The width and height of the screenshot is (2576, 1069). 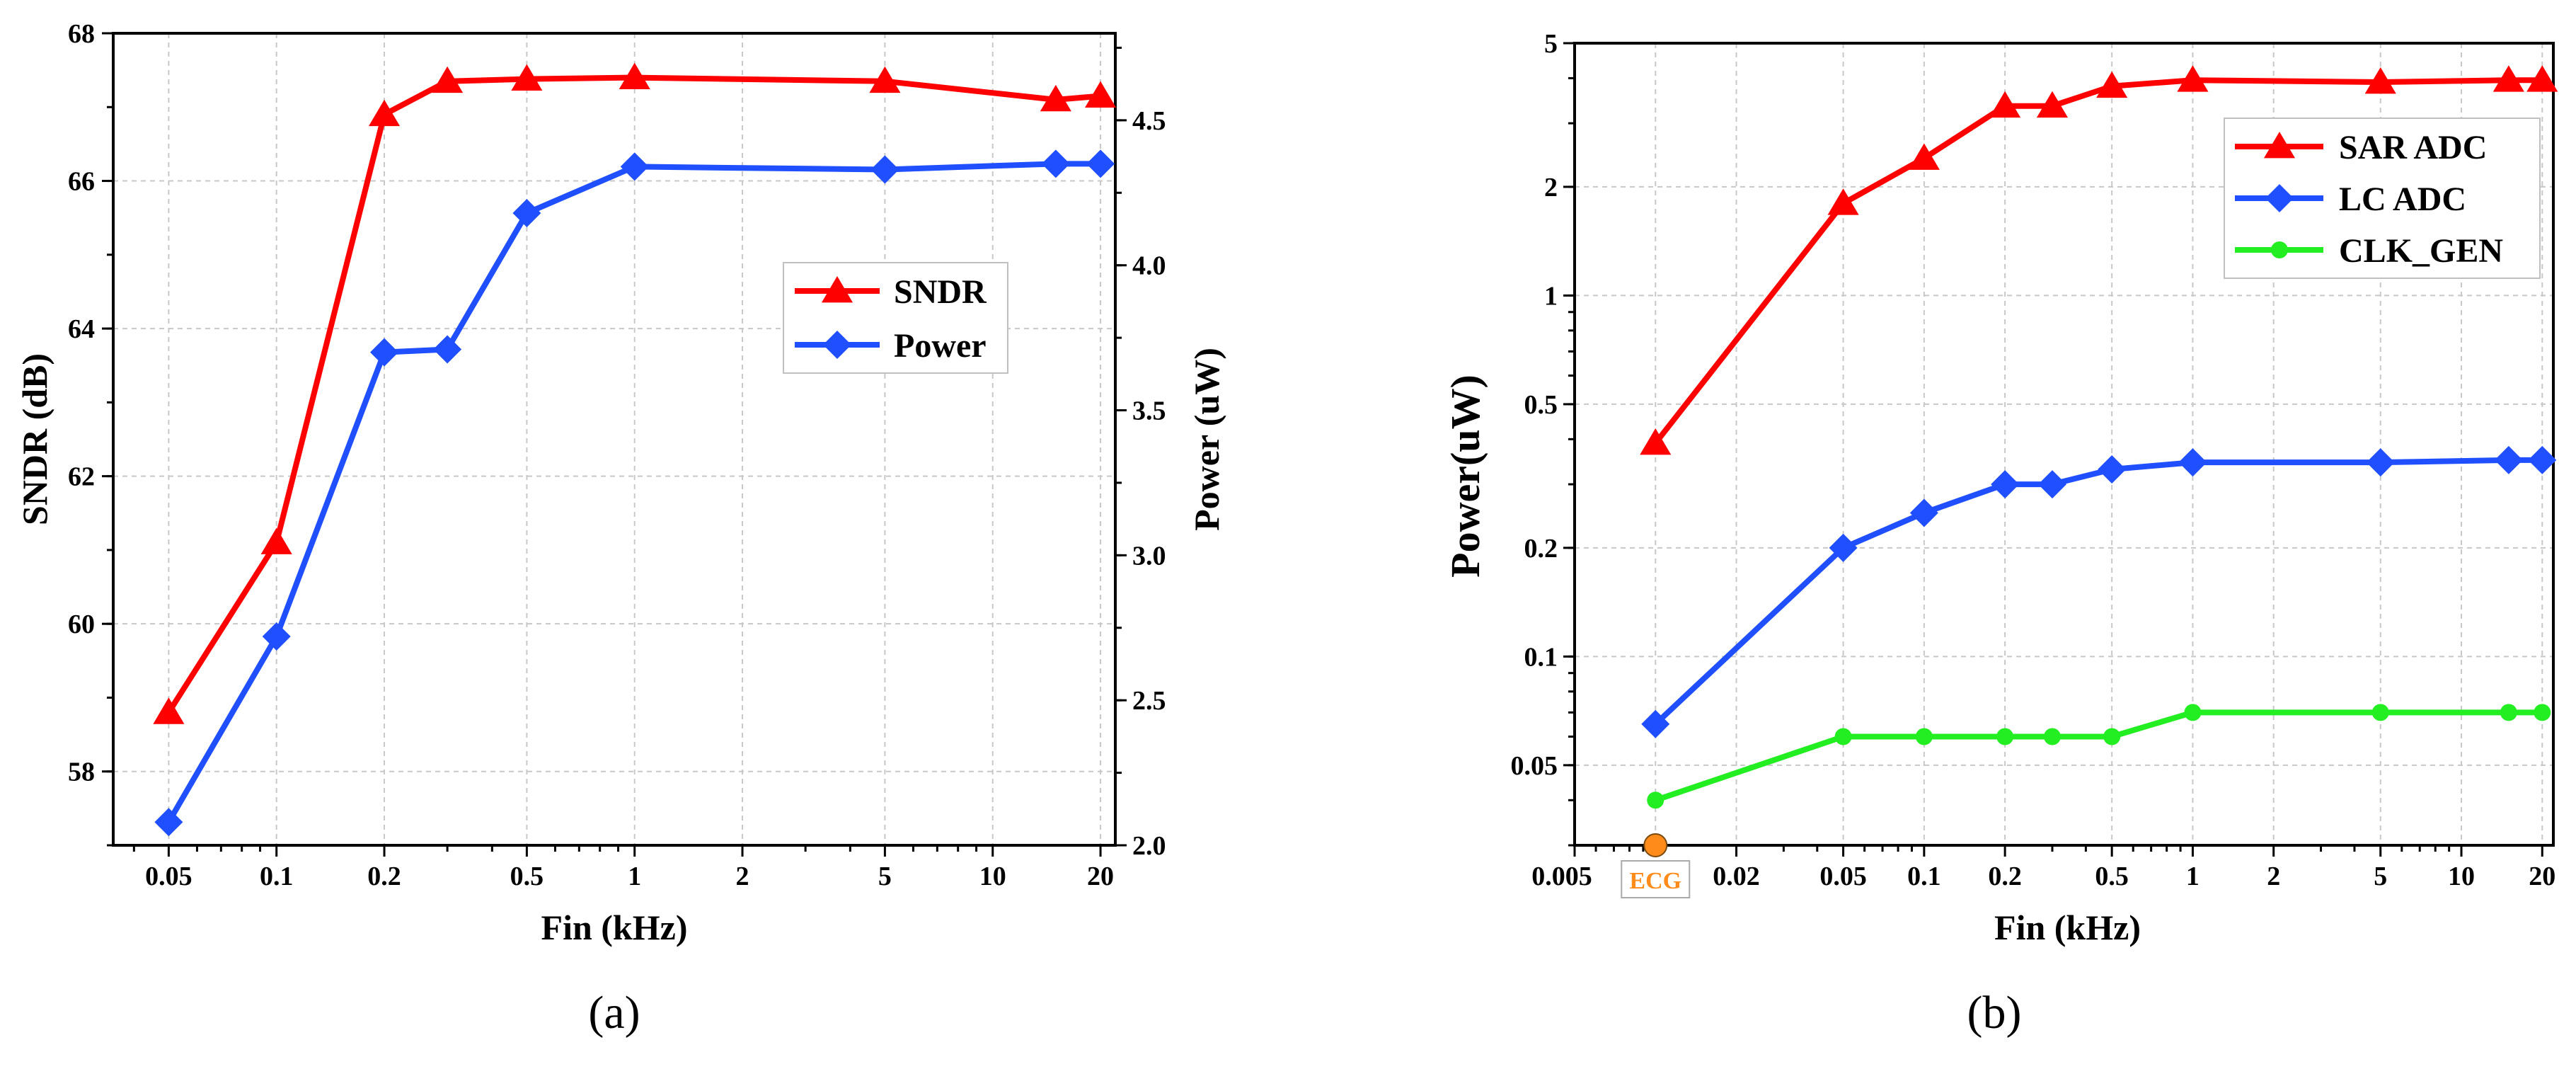 What do you see at coordinates (1551, 187) in the screenshot?
I see `y-tick-label: 2` at bounding box center [1551, 187].